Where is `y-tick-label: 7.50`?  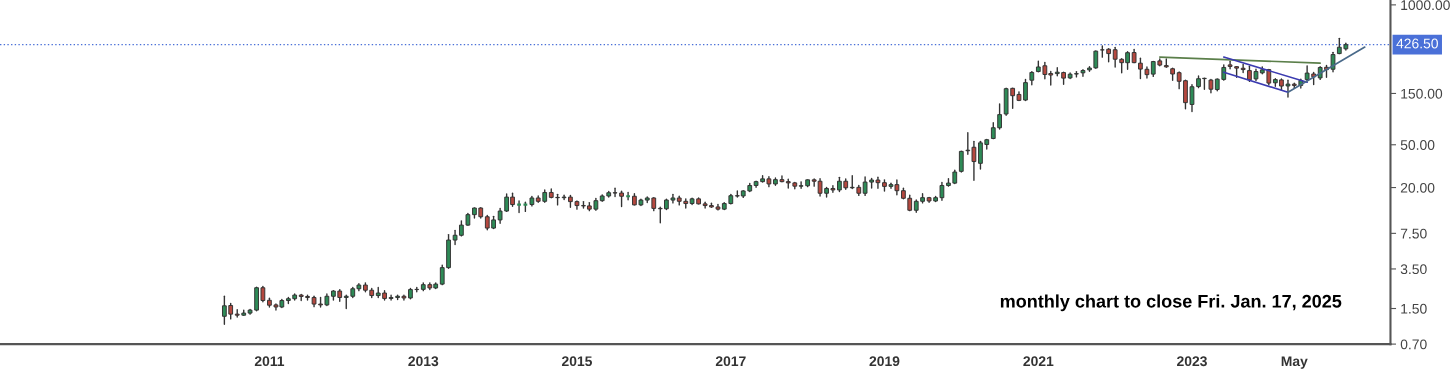 y-tick-label: 7.50 is located at coordinates (1413, 233).